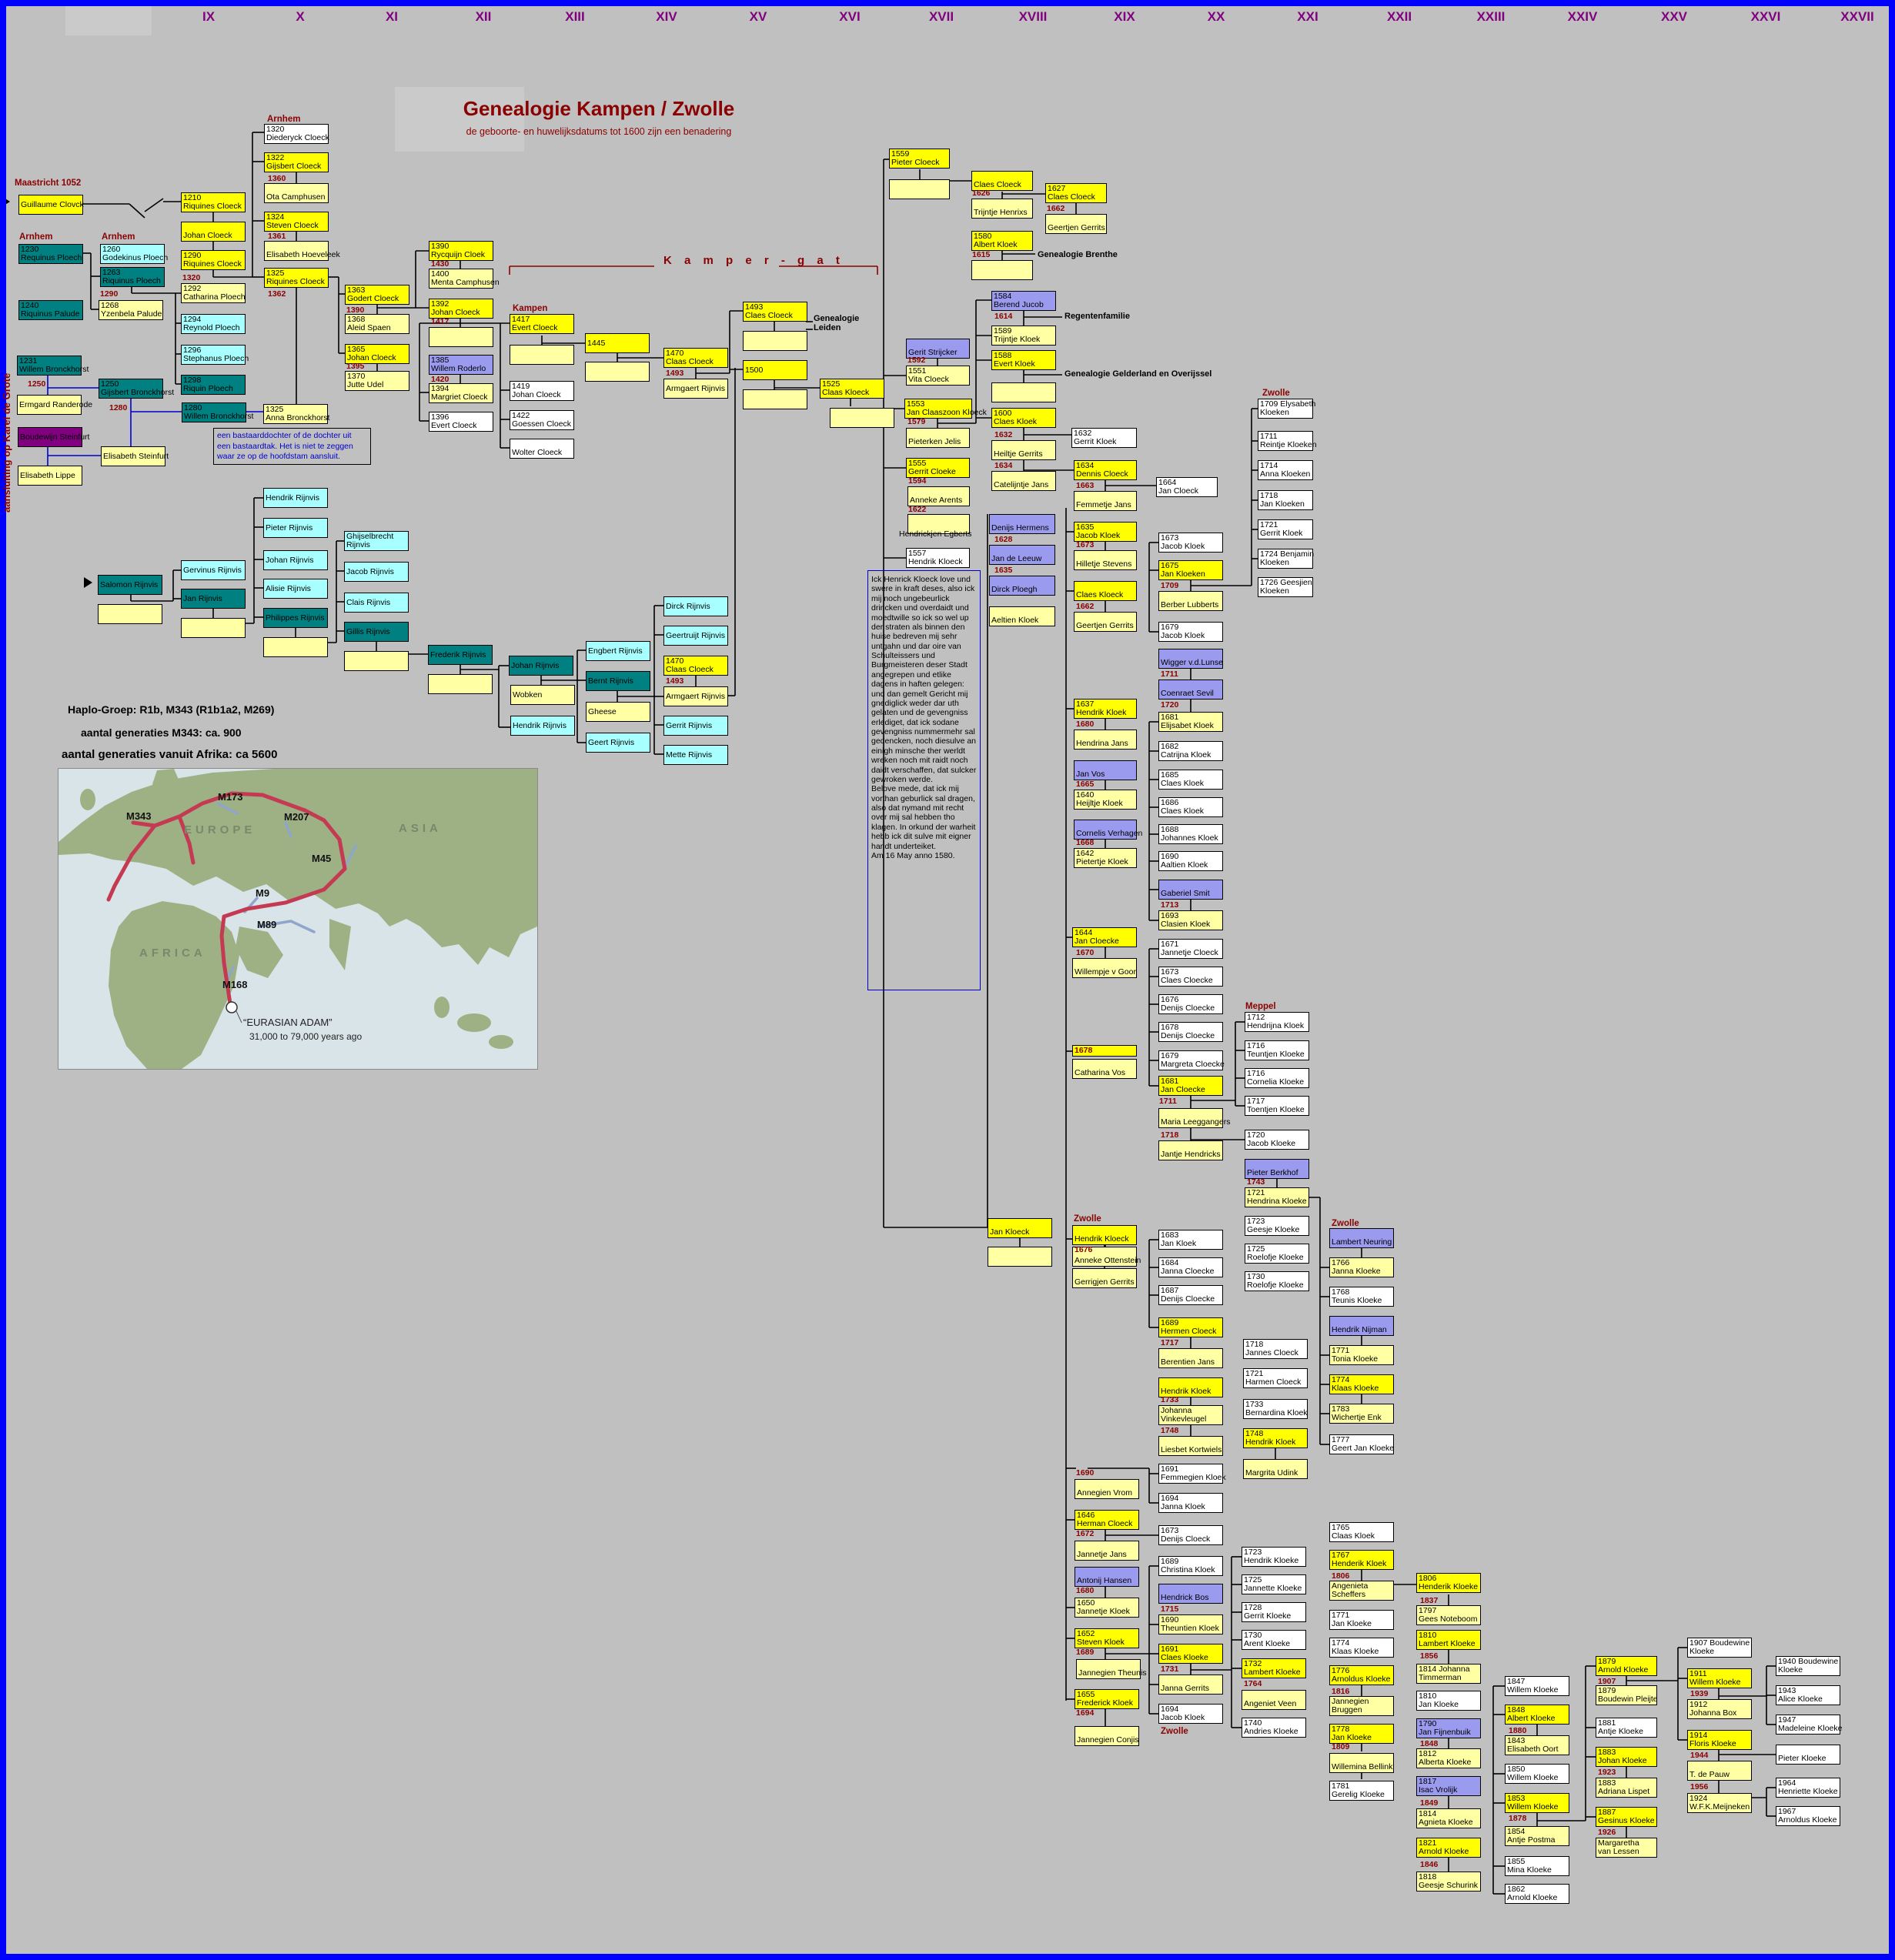 The width and height of the screenshot is (1895, 1960). What do you see at coordinates (297, 134) in the screenshot?
I see `person-box: 1320 Diederyck Cloeck` at bounding box center [297, 134].